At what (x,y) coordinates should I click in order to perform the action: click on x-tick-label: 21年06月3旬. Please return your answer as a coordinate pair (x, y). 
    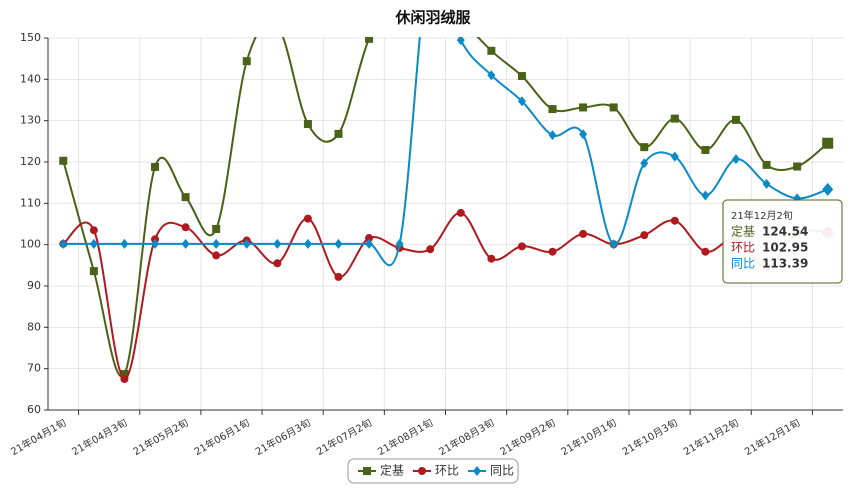
    Looking at the image, I should click on (283, 437).